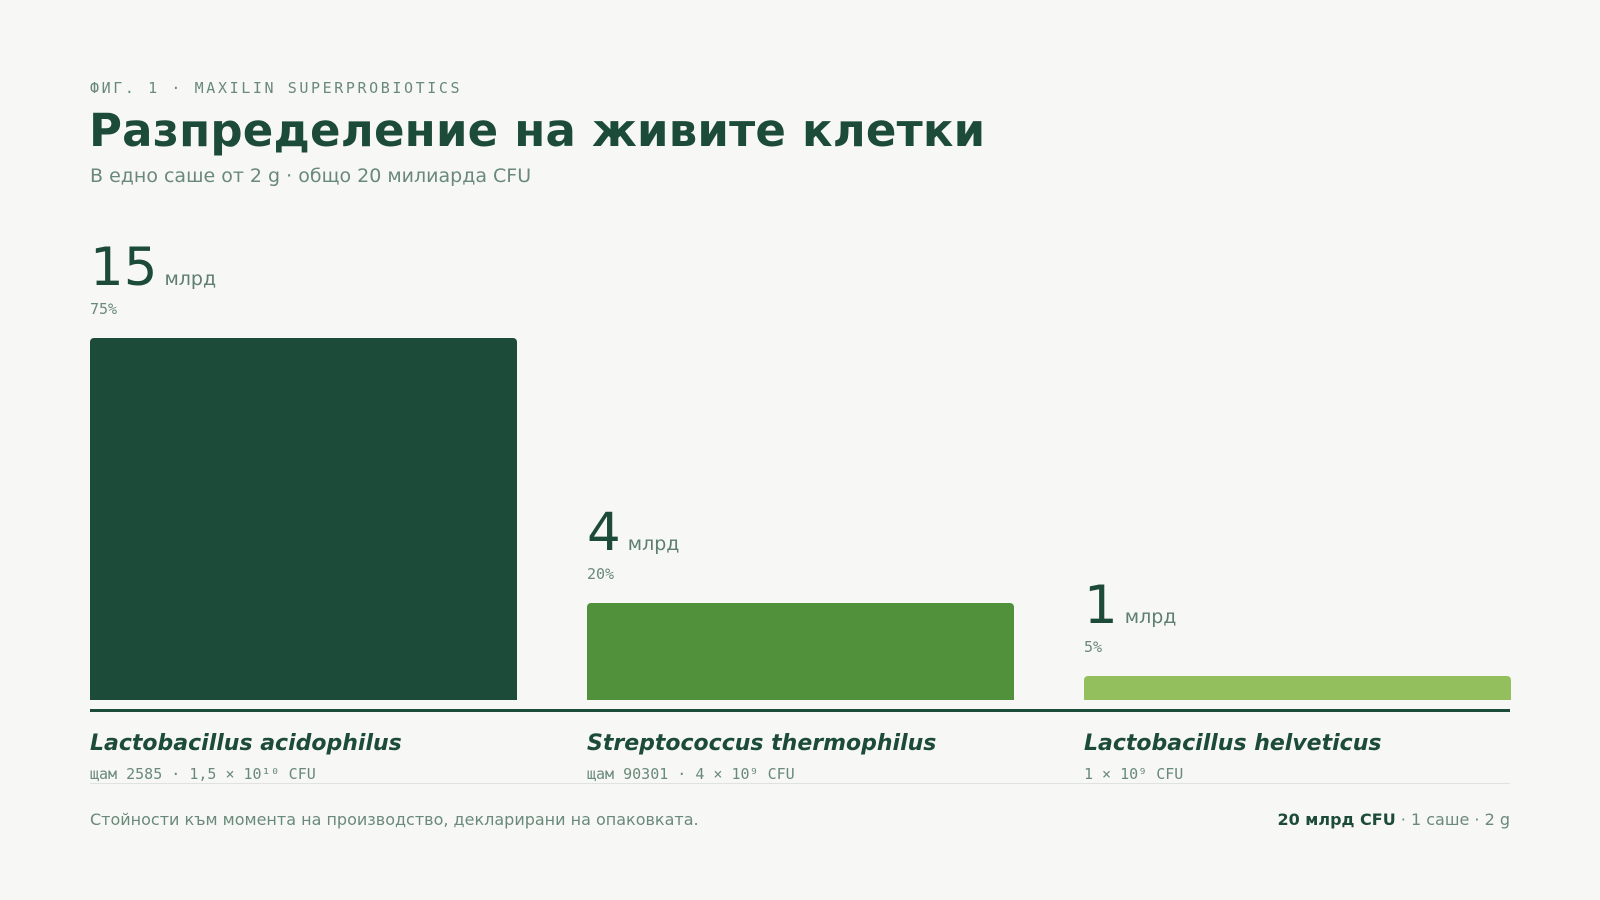  Describe the element at coordinates (104, 309) in the screenshot. I see `percent-label: 75%` at that location.